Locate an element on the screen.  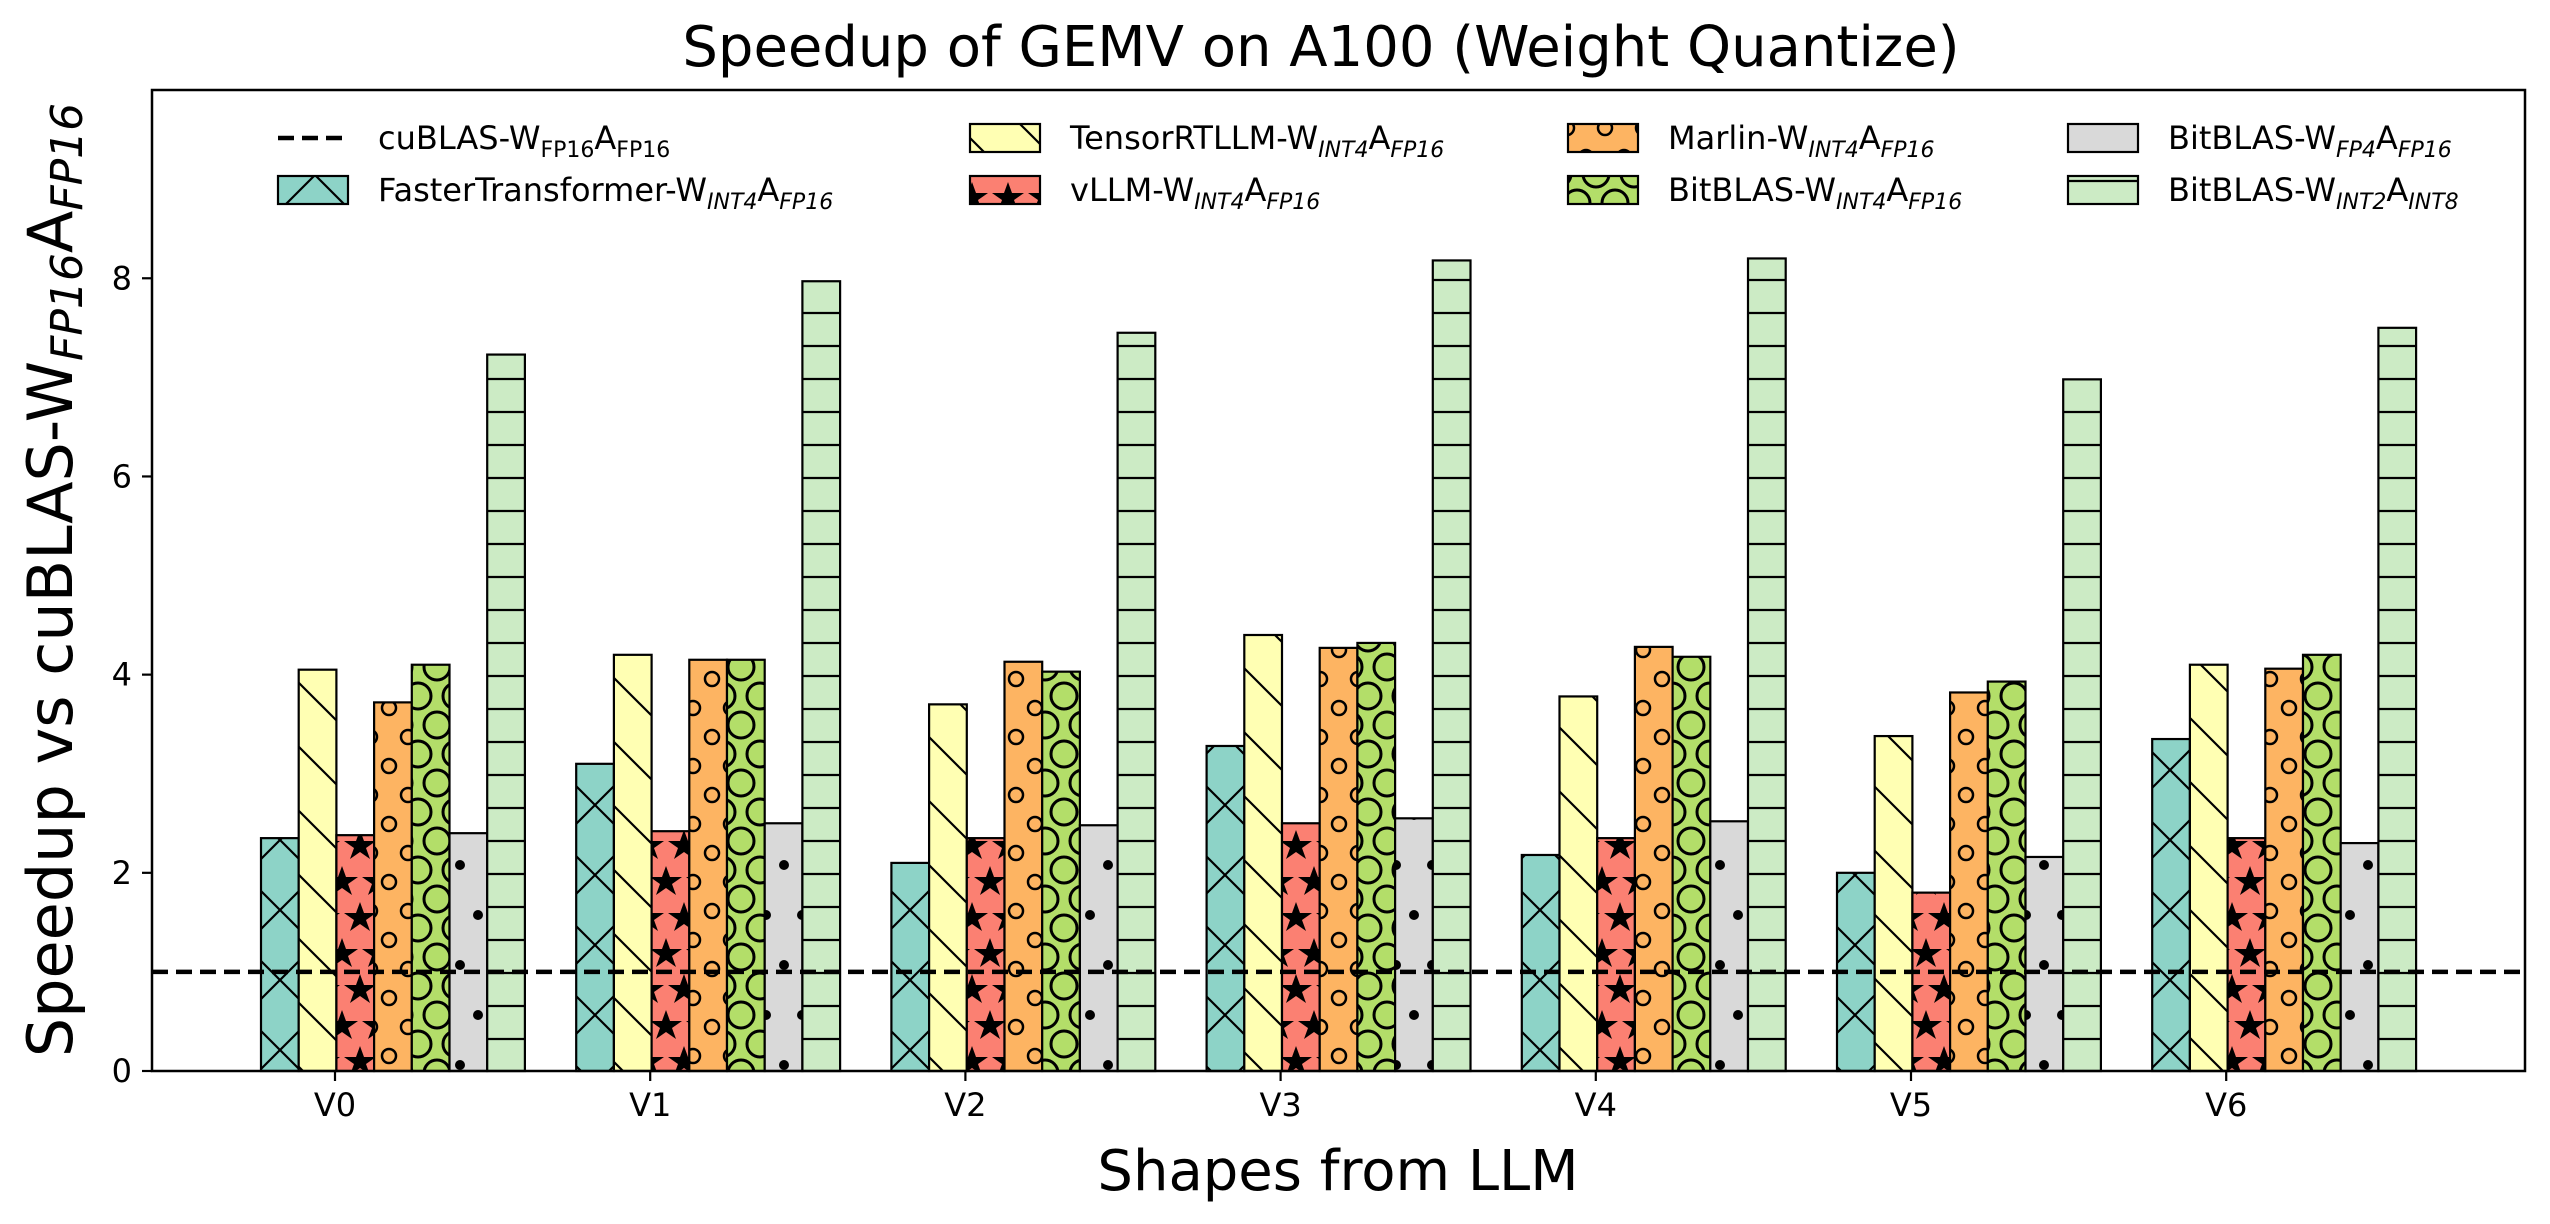
legend-label-4: Marlin-WINT4AFP16 is located at coordinates (1801, 141).